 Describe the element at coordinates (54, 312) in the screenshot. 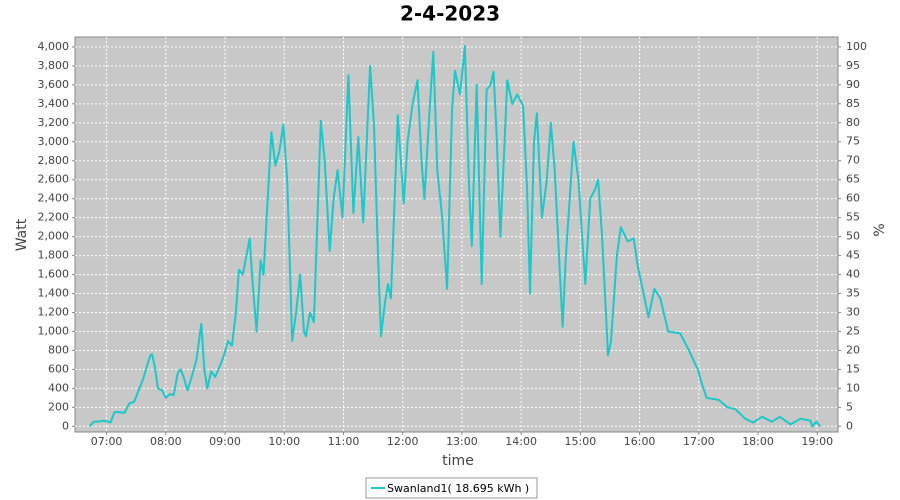

I see `y-tick-label: 1,200` at that location.